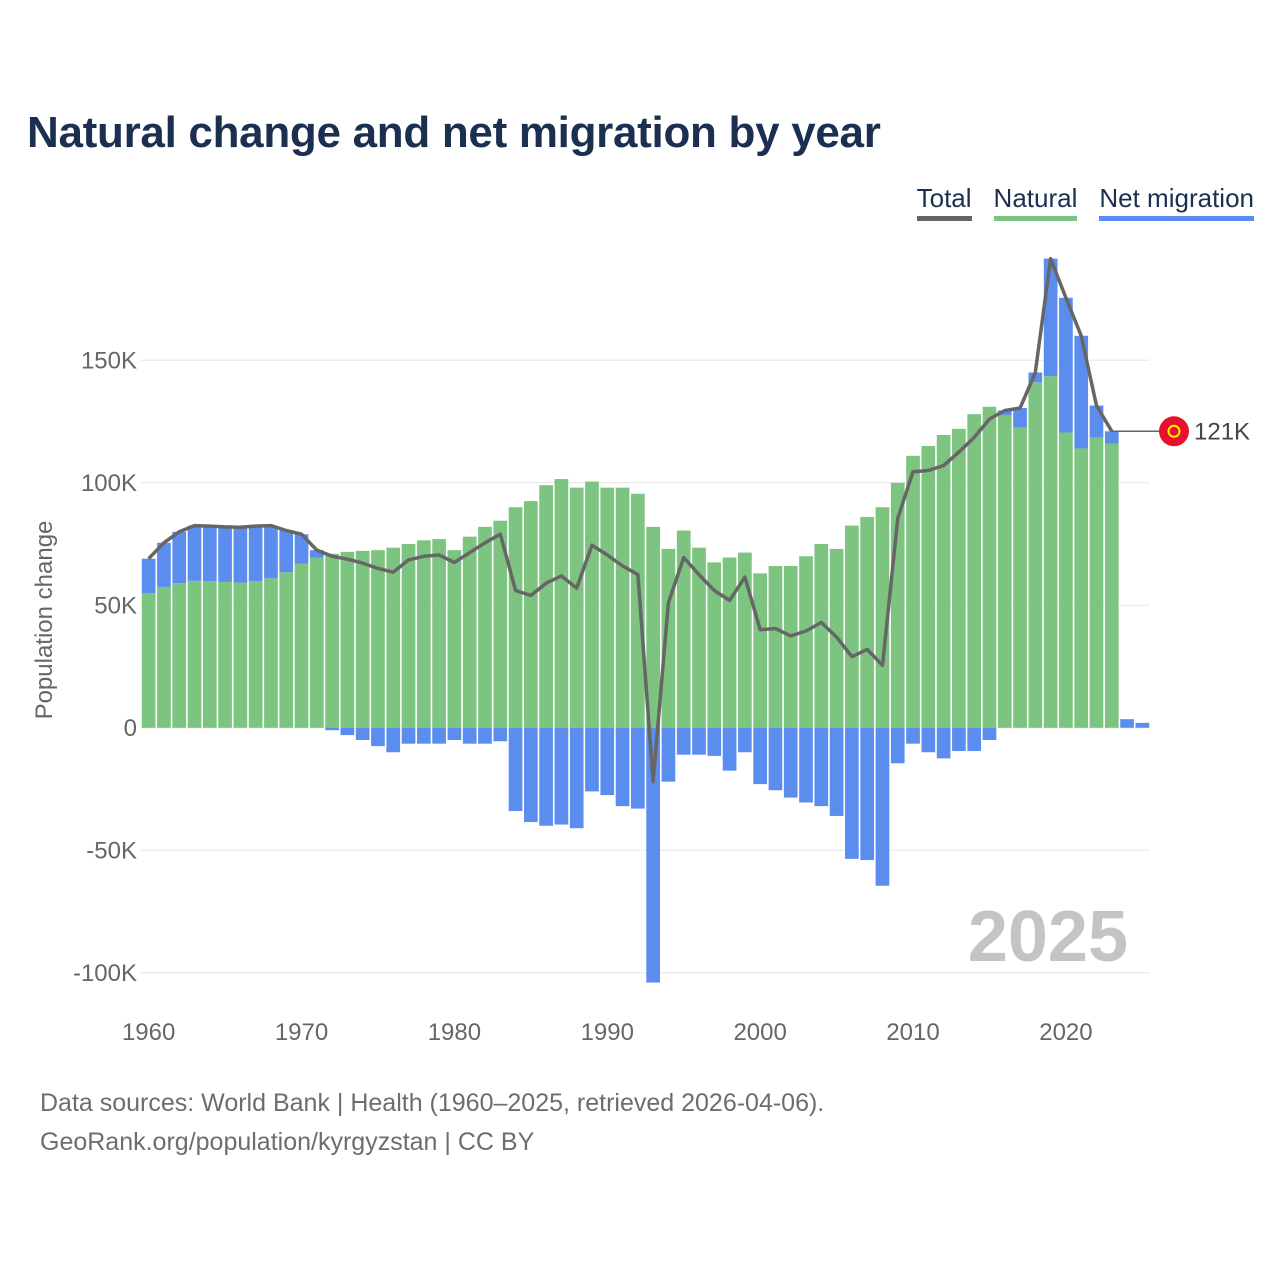 This screenshot has height=1280, width=1280. Describe the element at coordinates (1176, 201) in the screenshot. I see `legend-item-net-migration: Net migration` at that location.